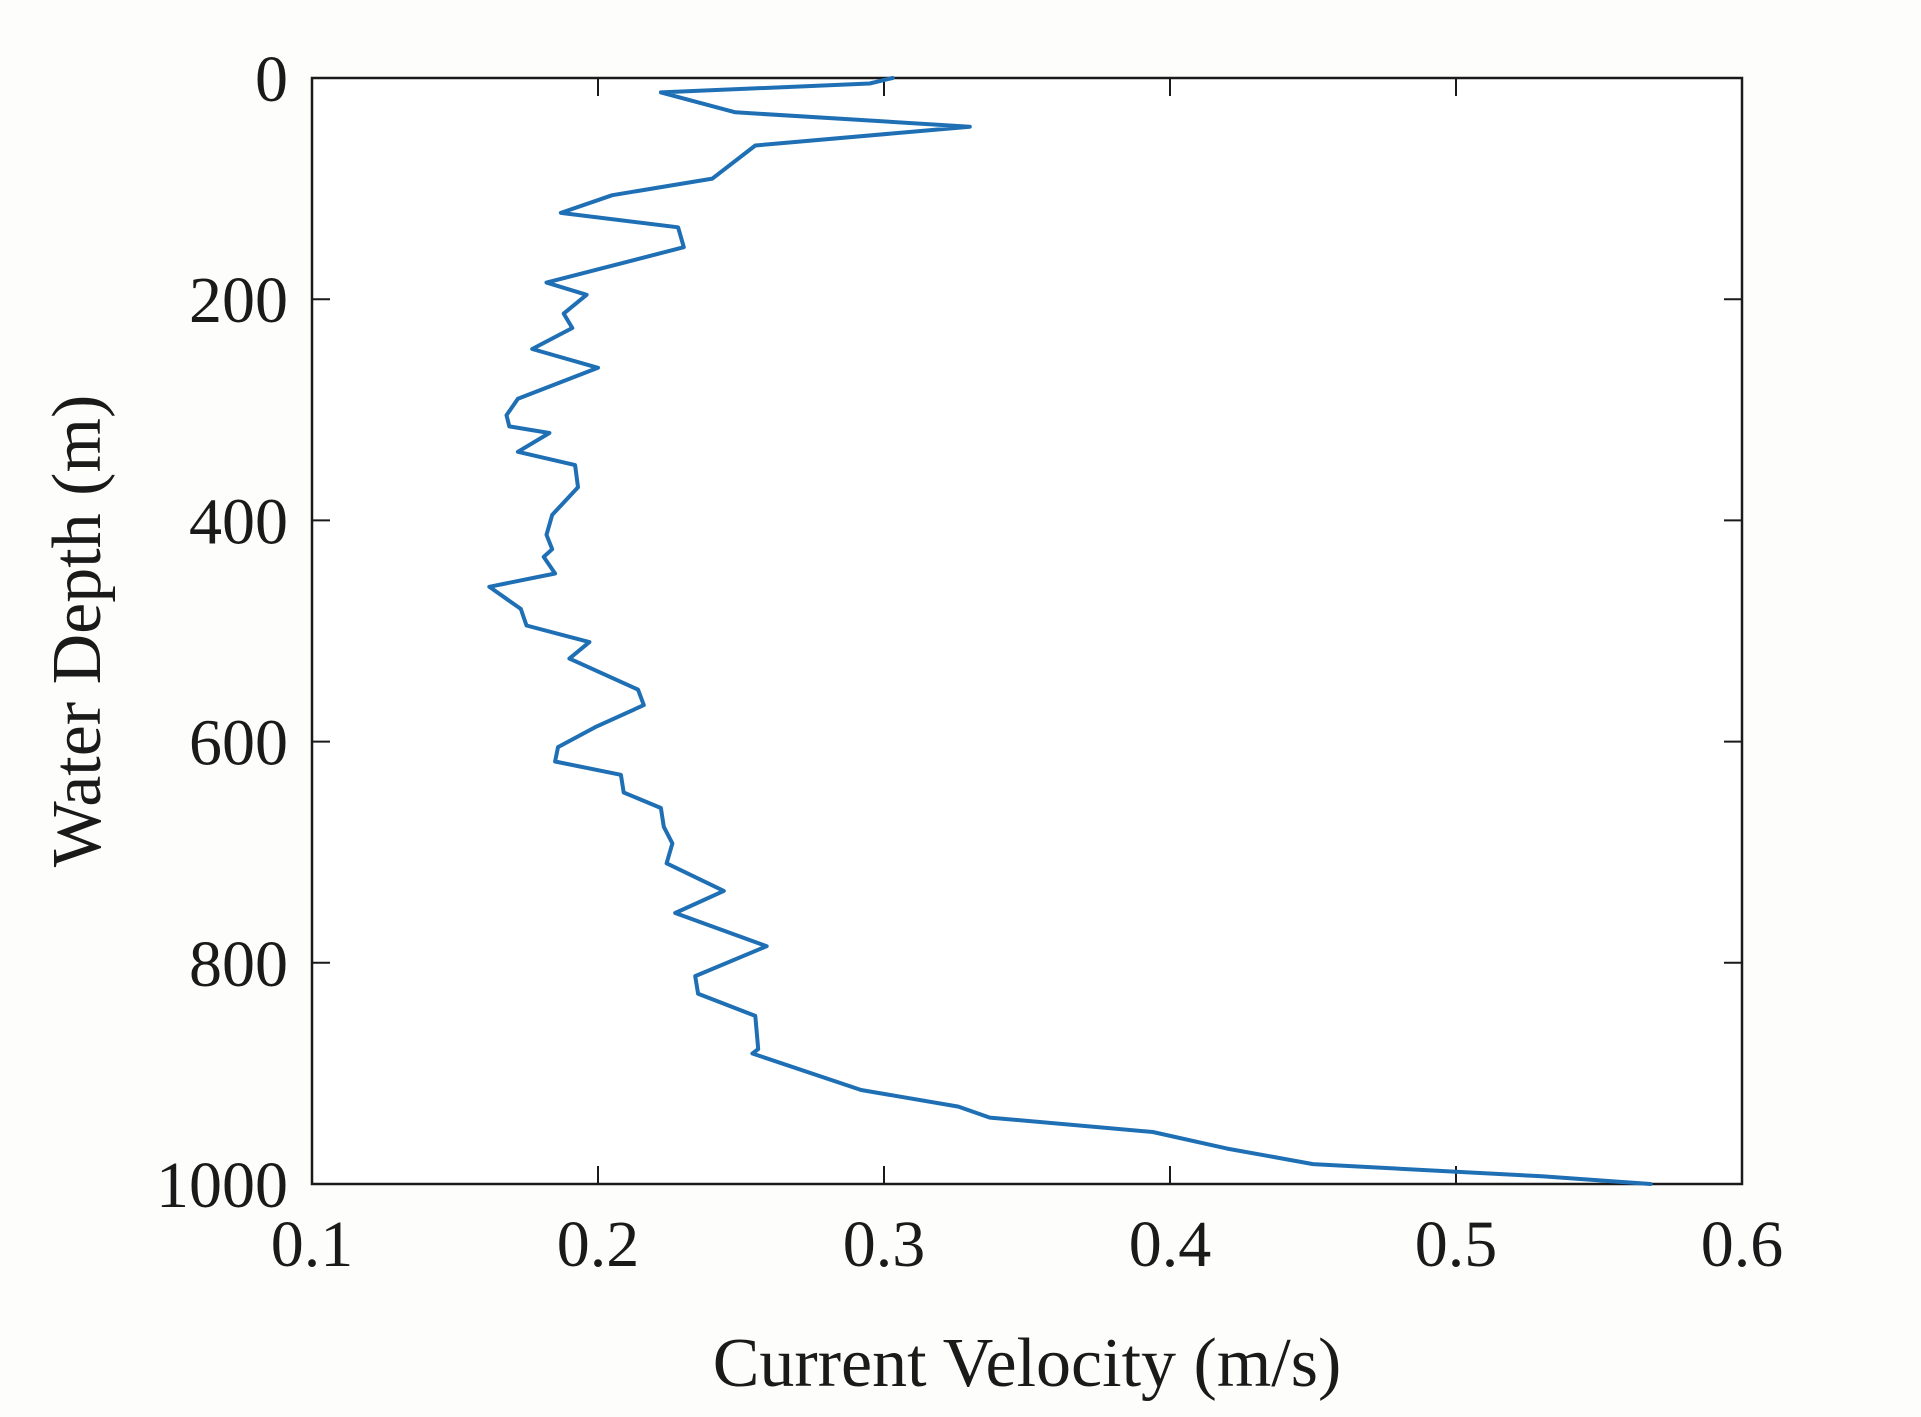 Image resolution: width=1921 pixels, height=1417 pixels. I want to click on x-tick-label: 0.5, so click(1456, 1244).